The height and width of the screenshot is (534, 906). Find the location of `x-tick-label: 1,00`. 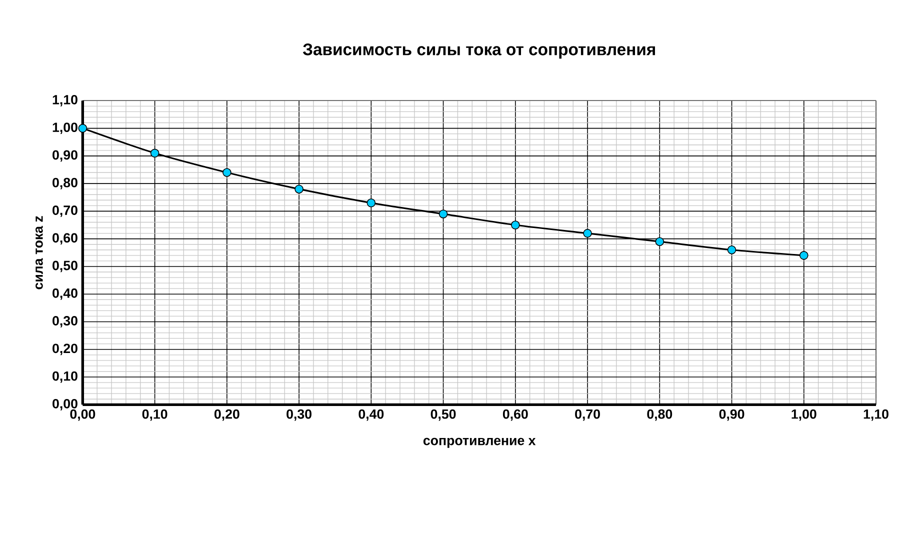

x-tick-label: 1,00 is located at coordinates (804, 415).